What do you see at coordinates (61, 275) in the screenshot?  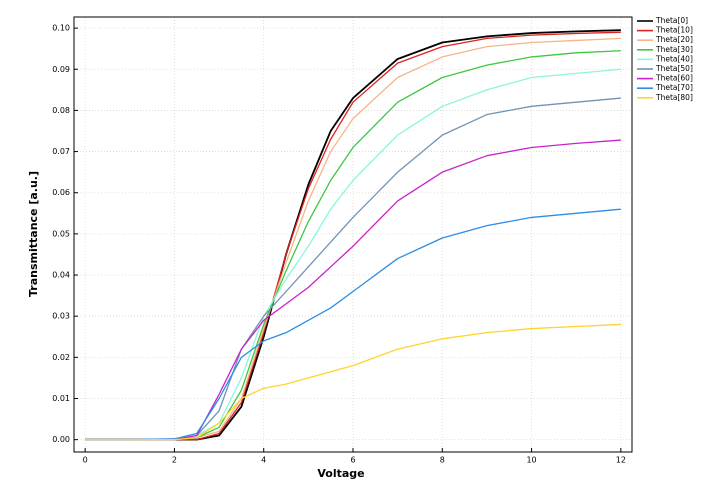 I see `y-tick-label: 0.04` at bounding box center [61, 275].